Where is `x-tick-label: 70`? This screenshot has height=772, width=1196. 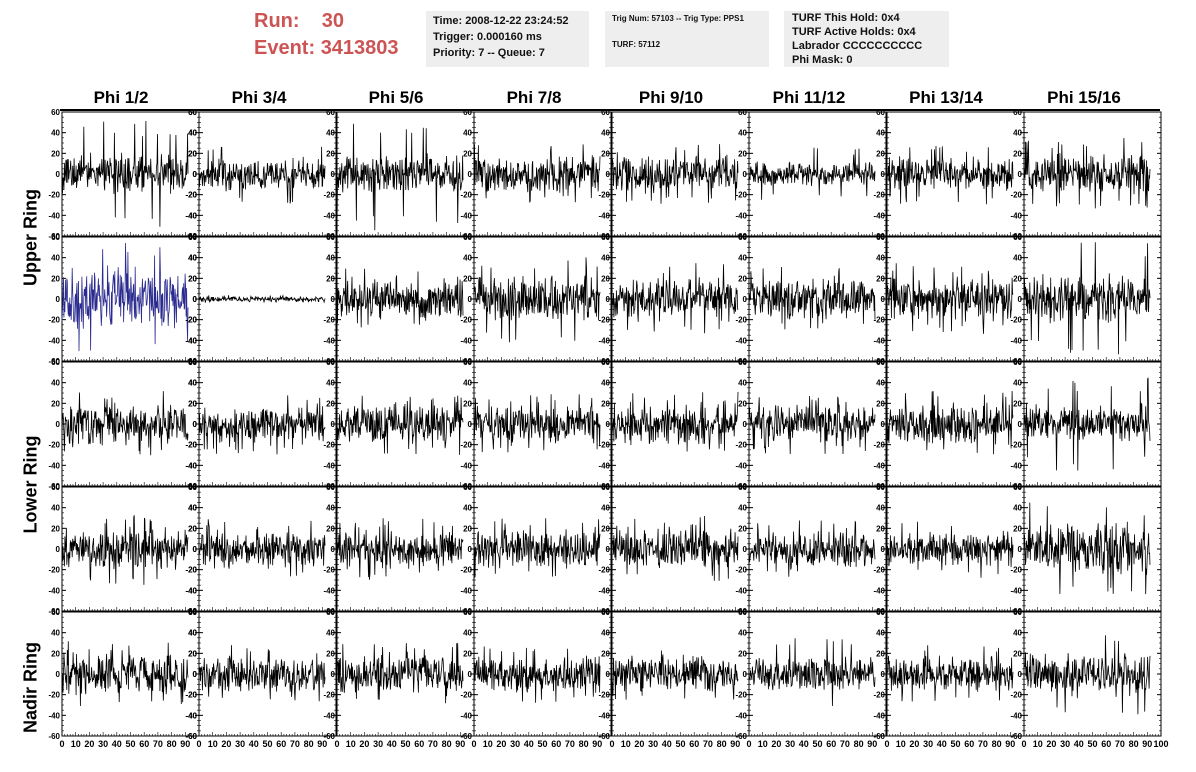 x-tick-label: 70 is located at coordinates (570, 744).